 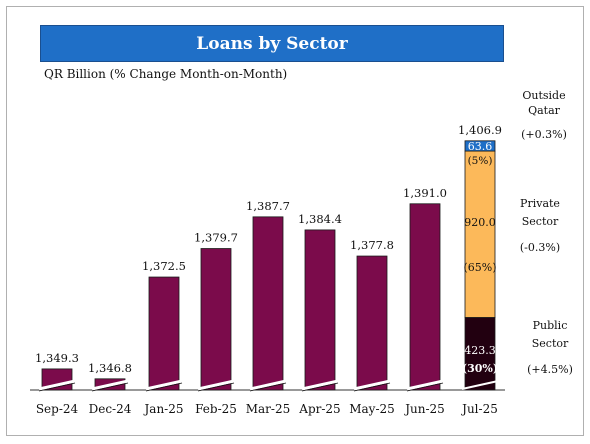 What do you see at coordinates (216, 238) in the screenshot?
I see `value-label-feb-25: 1,379.7` at bounding box center [216, 238].